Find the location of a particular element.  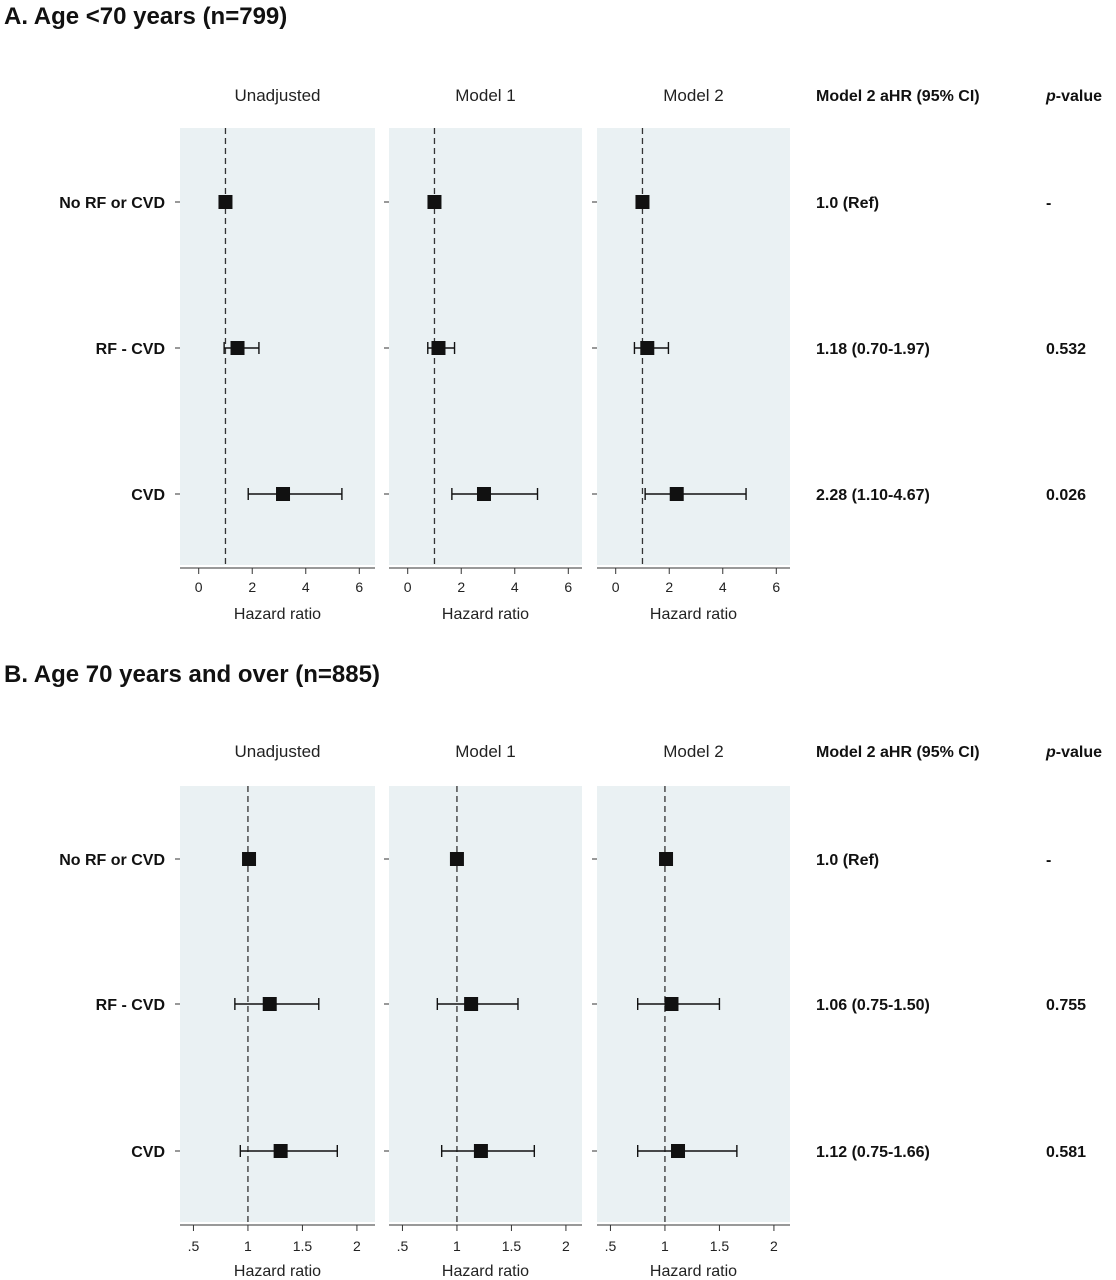

estimate-cell: 1.18 (0.70-1.97) is located at coordinates (873, 349).